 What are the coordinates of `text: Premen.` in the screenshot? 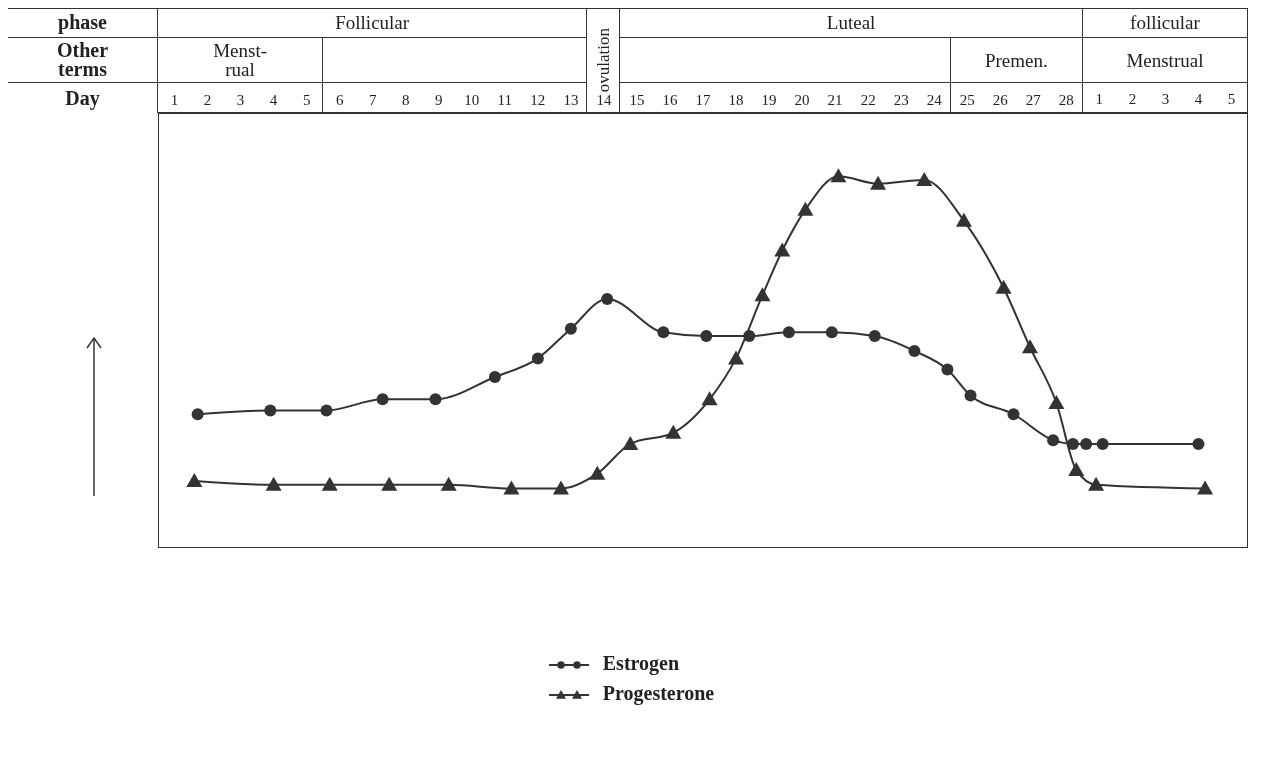 It's located at (1016, 60).